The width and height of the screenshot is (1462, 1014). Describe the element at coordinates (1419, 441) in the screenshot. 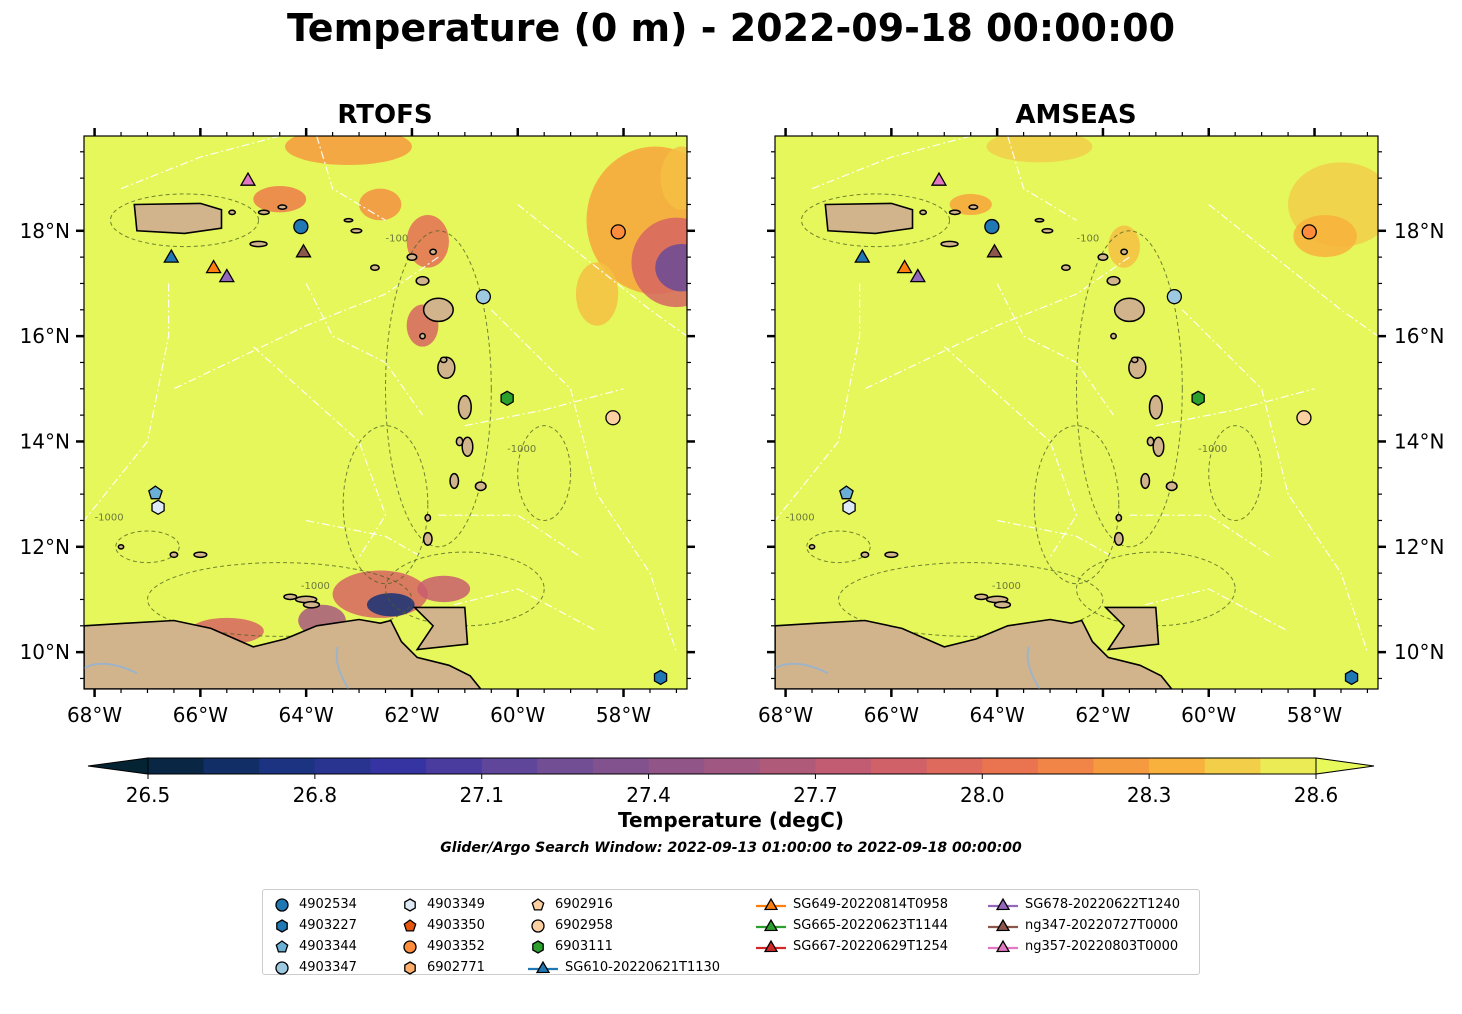

I see `y-tick-label: 14°N` at that location.